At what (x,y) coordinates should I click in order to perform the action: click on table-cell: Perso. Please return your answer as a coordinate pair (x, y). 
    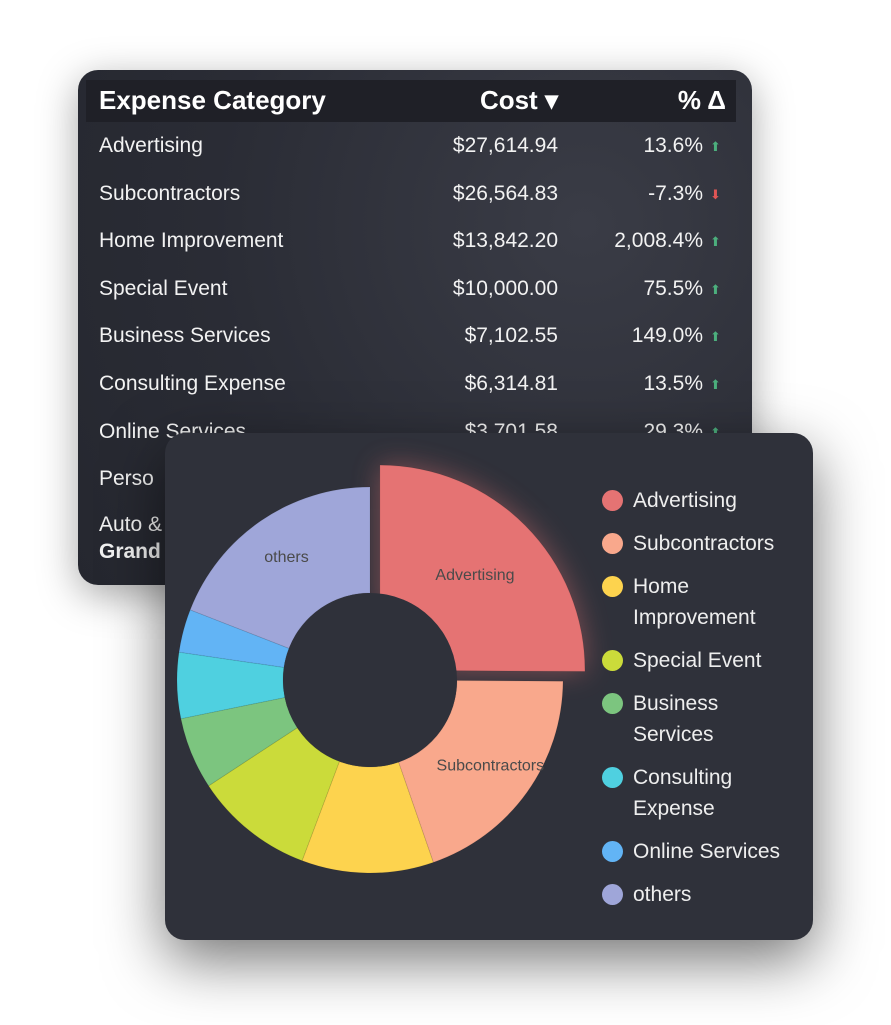
    Looking at the image, I should click on (126, 478).